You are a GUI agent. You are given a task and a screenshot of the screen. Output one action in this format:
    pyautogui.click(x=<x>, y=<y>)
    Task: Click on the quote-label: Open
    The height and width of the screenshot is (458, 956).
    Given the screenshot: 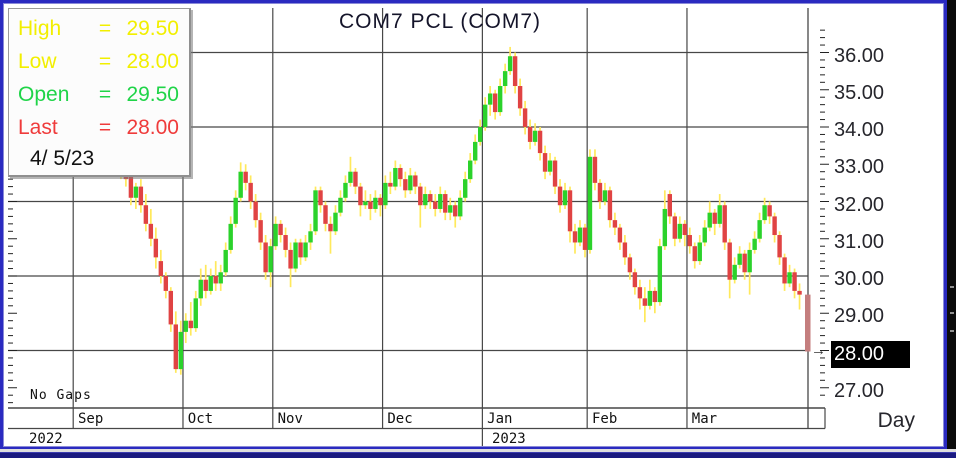 What is the action you would take?
    pyautogui.click(x=44, y=94)
    